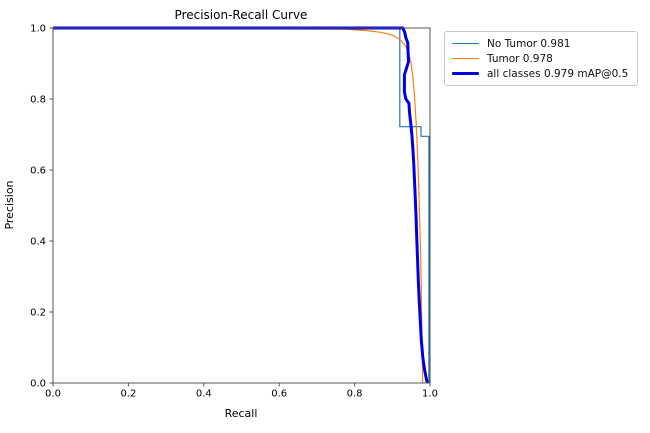 This screenshot has height=433, width=650. I want to click on legend-item: all classes 0.979 mAP@0.5, so click(540, 73).